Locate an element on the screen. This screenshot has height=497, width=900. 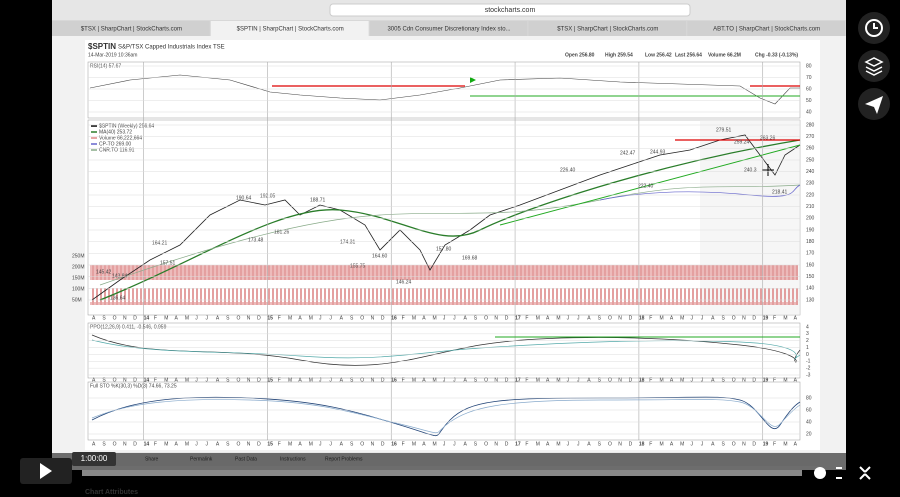
price-tick: 280 is located at coordinates (810, 125).